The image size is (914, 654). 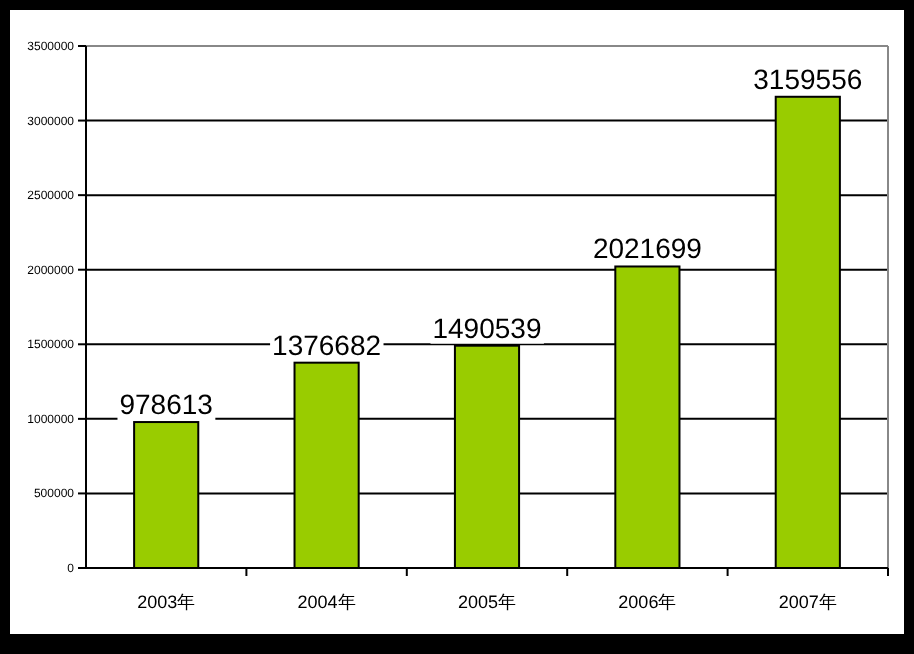 I want to click on x-tick-label: 2003年, so click(x=166, y=602).